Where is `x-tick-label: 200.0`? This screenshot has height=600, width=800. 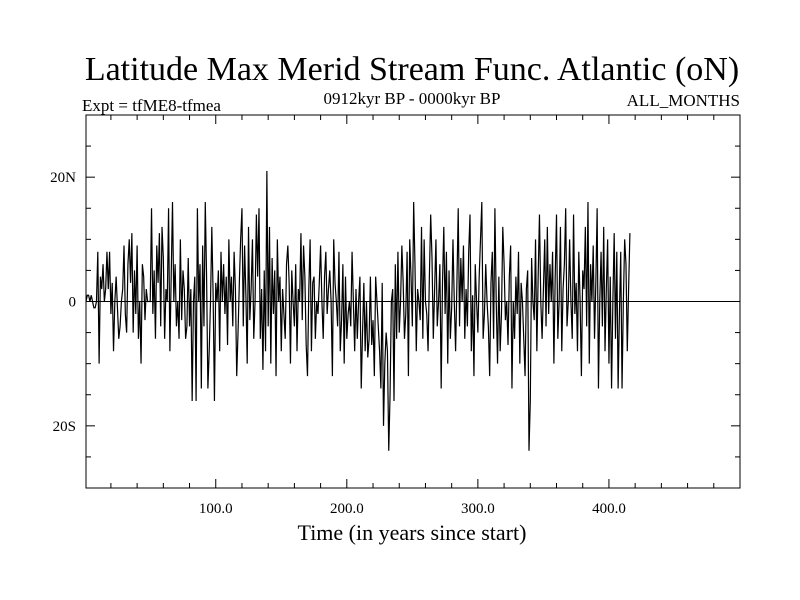
x-tick-label: 200.0 is located at coordinates (347, 509).